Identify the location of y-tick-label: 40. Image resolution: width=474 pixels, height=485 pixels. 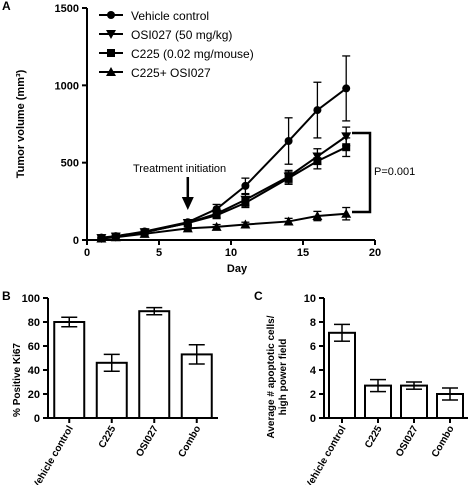
(34, 371).